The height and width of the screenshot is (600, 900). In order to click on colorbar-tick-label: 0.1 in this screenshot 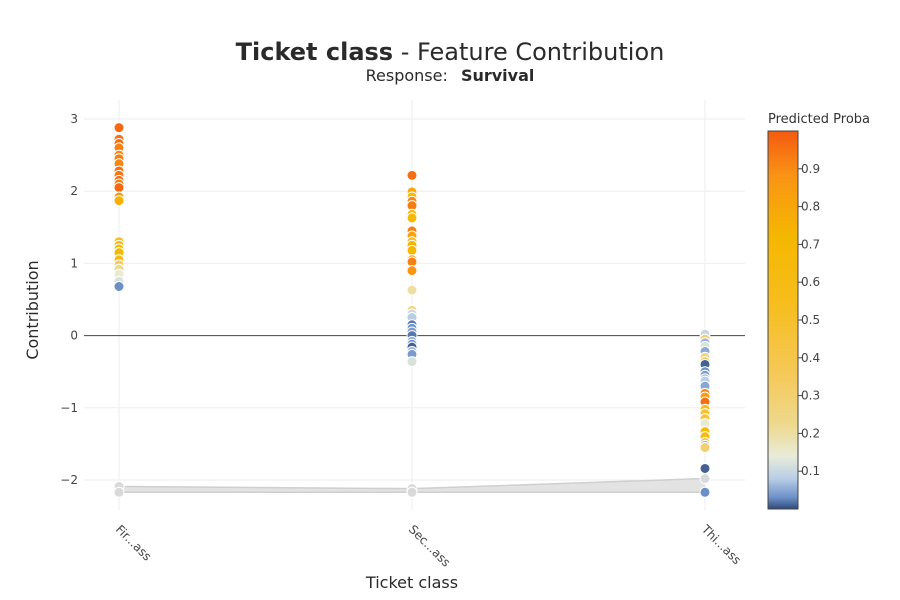, I will do `click(810, 471)`.